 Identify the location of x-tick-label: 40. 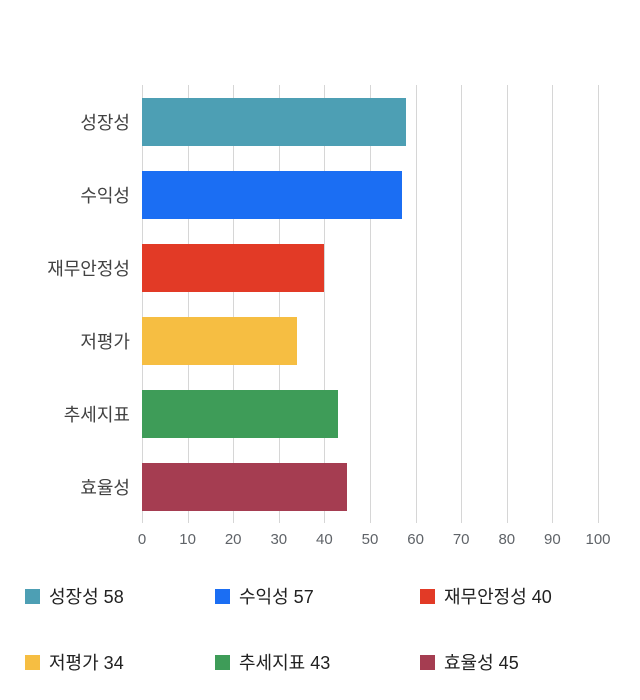
(324, 539).